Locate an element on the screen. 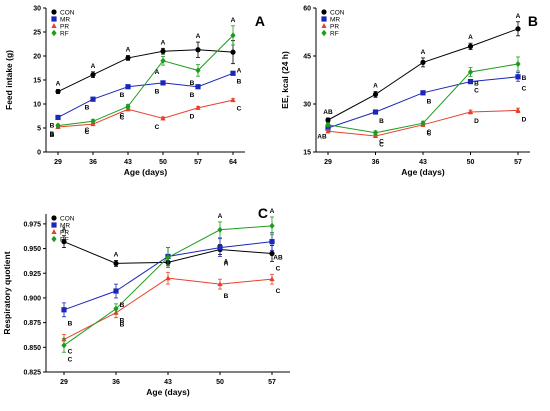  y-tick-label: 5 is located at coordinates (39, 129).